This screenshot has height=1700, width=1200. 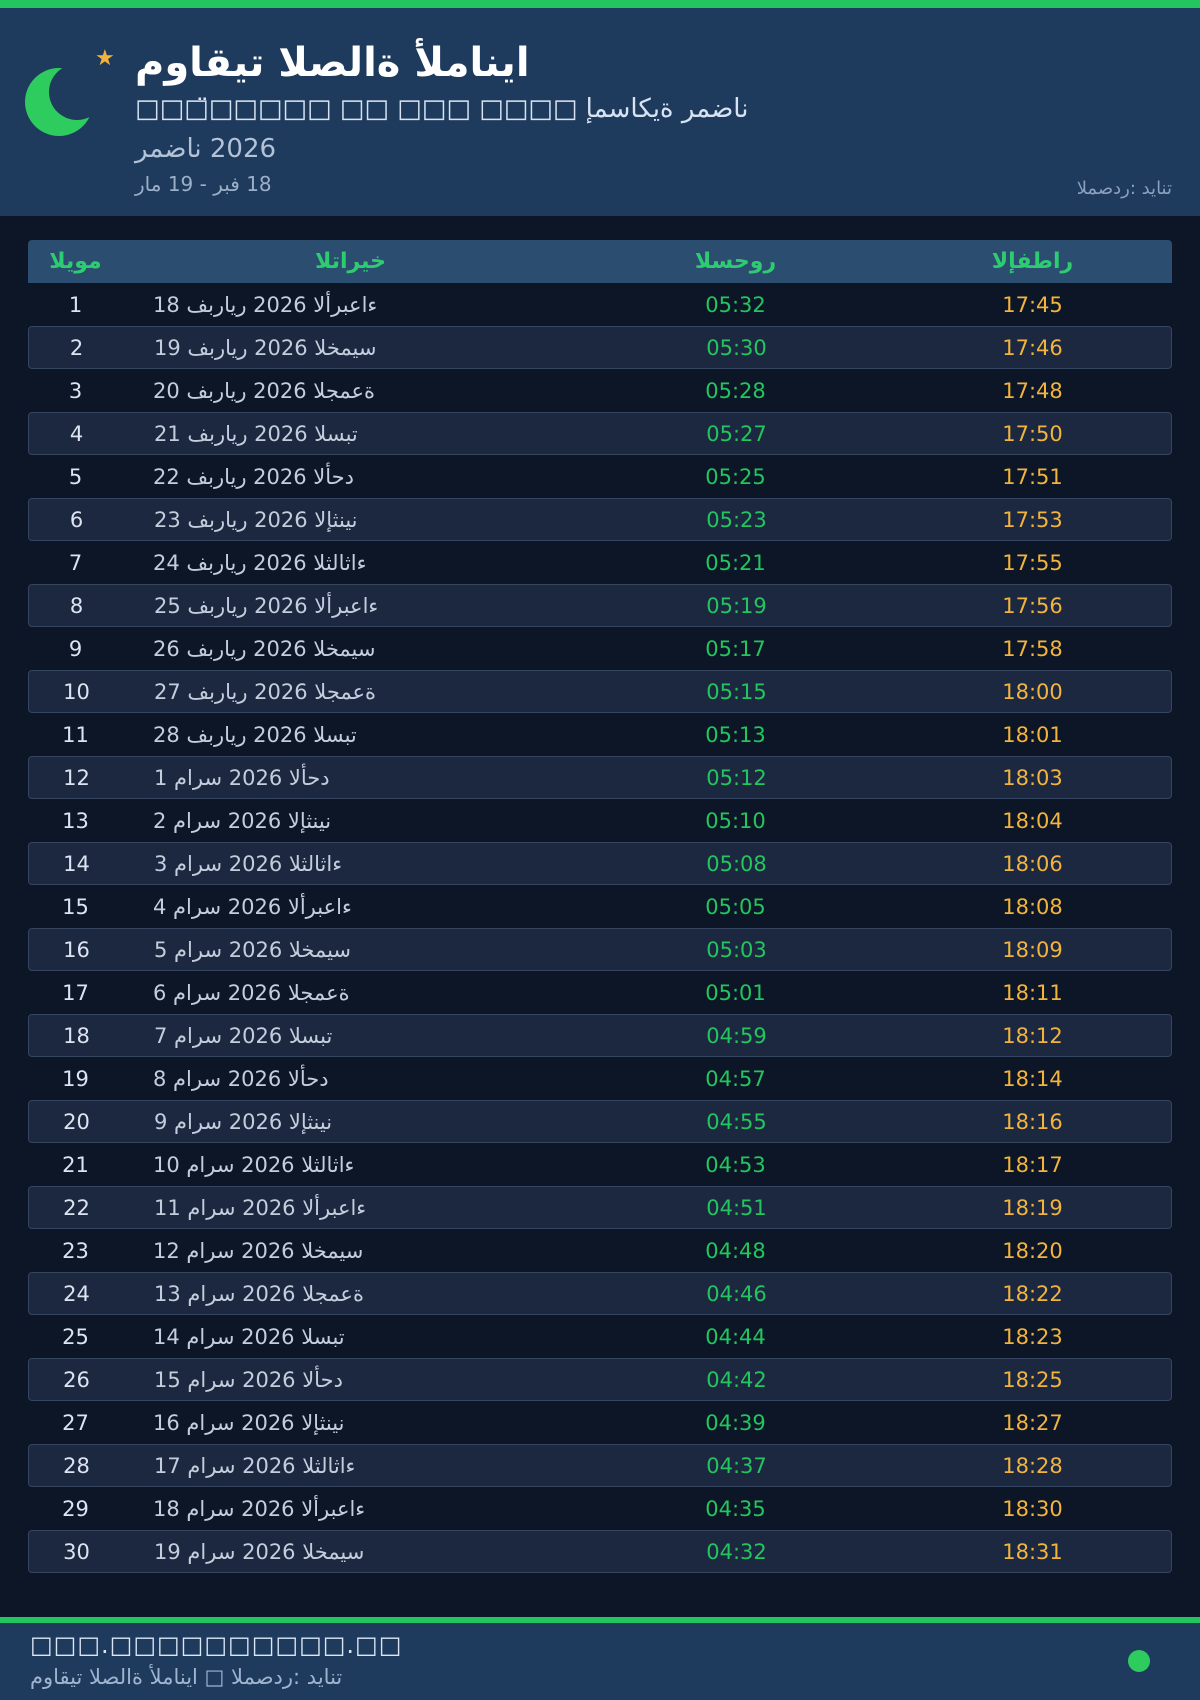 I want to click on date-cell: 28 فبراير 2026 السبت, so click(x=255, y=734).